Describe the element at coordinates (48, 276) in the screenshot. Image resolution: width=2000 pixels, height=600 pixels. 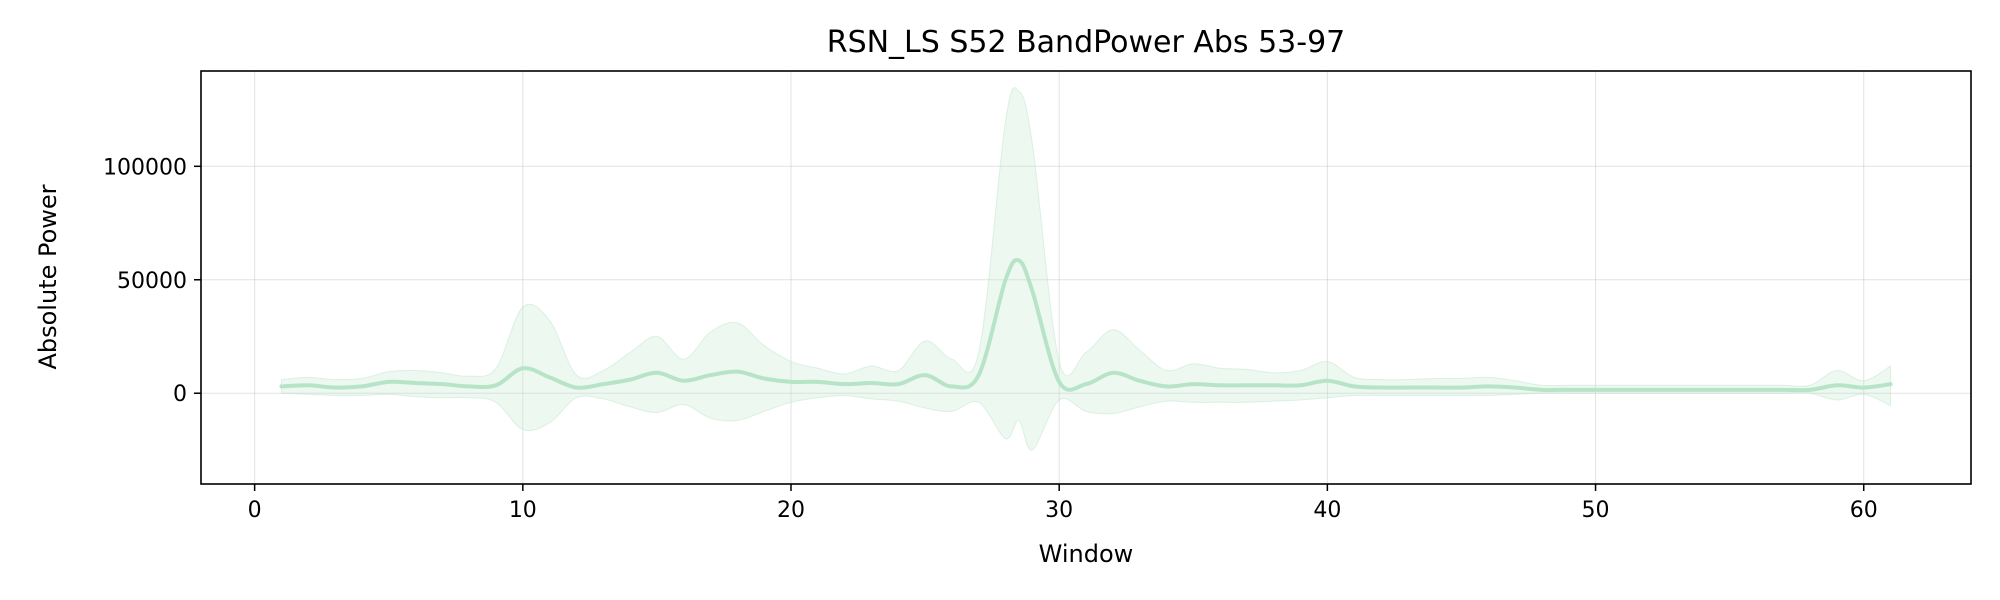
I see `y-axis-label: Absolute Power` at that location.